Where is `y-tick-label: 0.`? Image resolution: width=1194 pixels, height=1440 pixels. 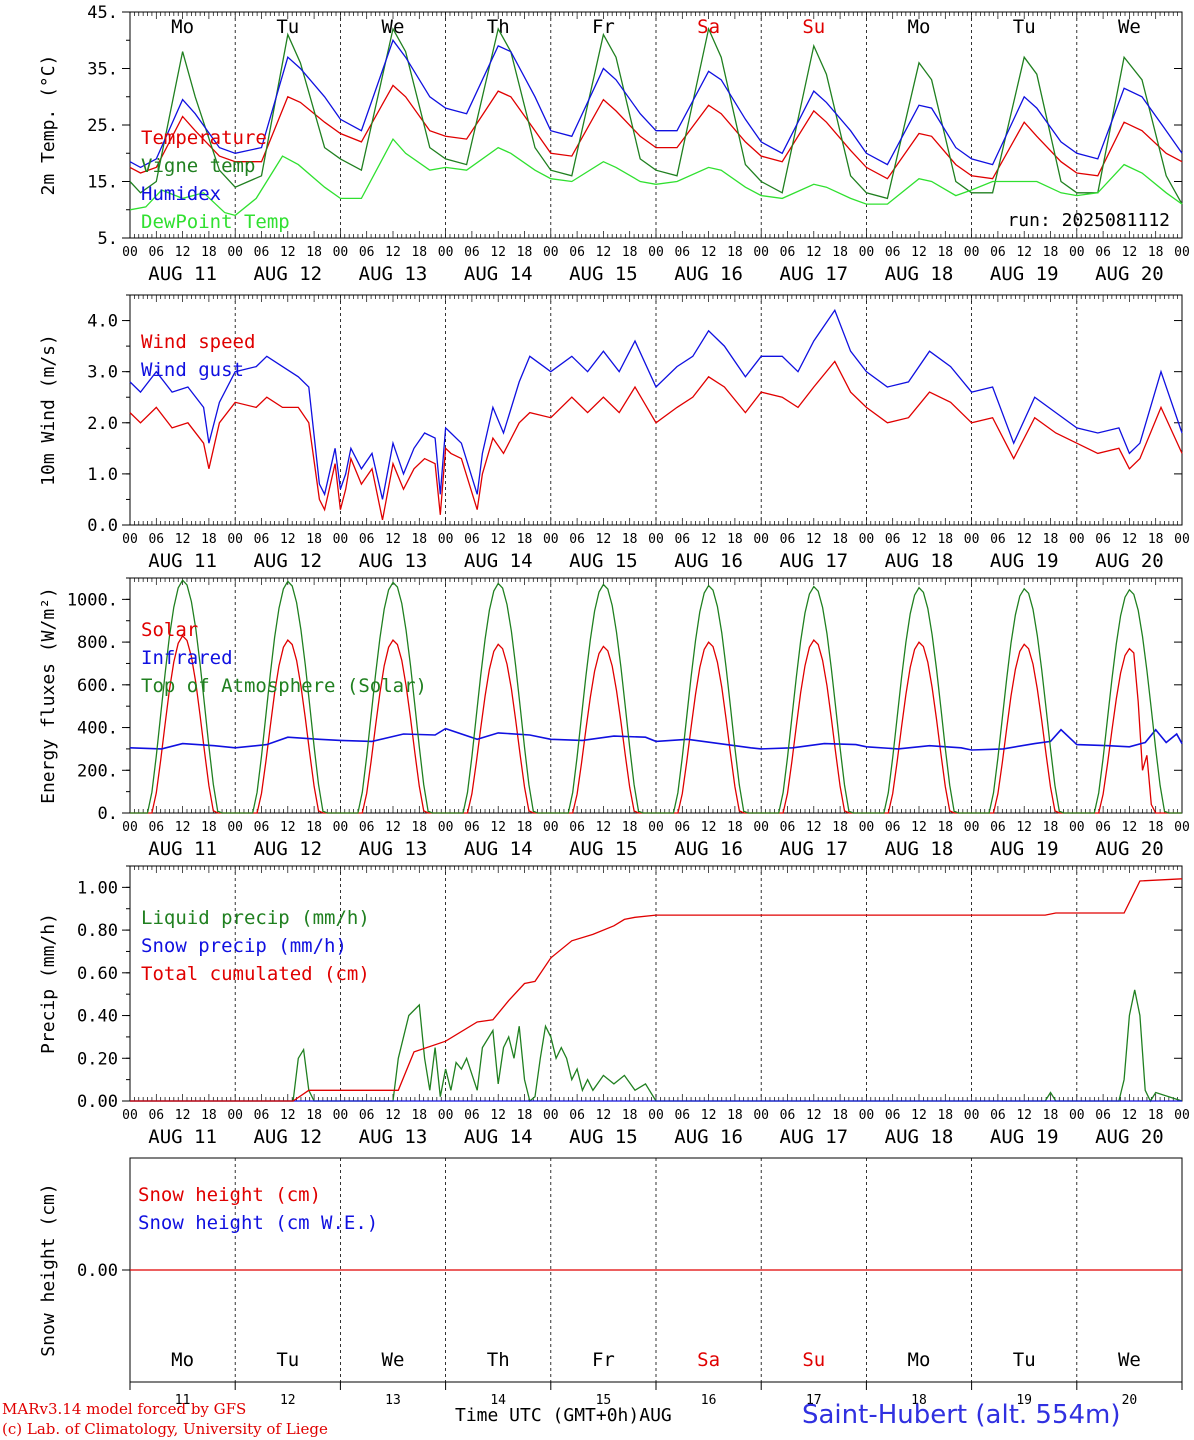
y-tick-label: 0. is located at coordinates (108, 814).